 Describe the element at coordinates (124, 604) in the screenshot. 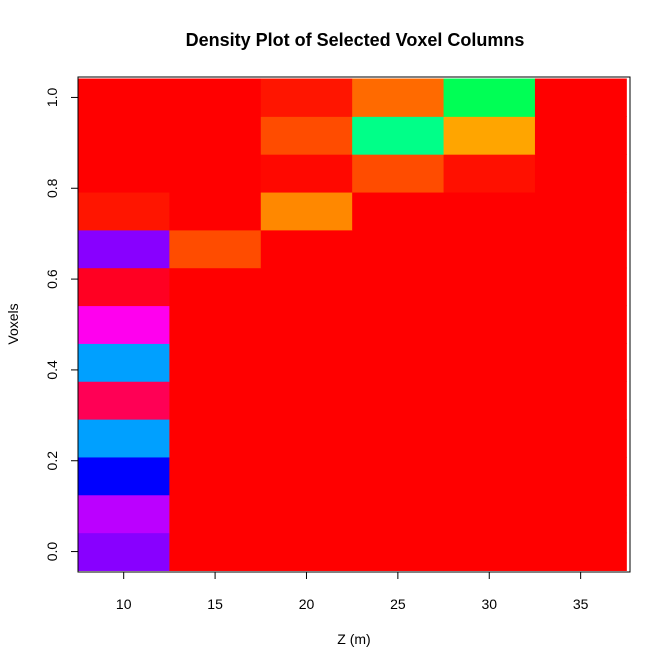

I see `x-tick-label: 10` at that location.